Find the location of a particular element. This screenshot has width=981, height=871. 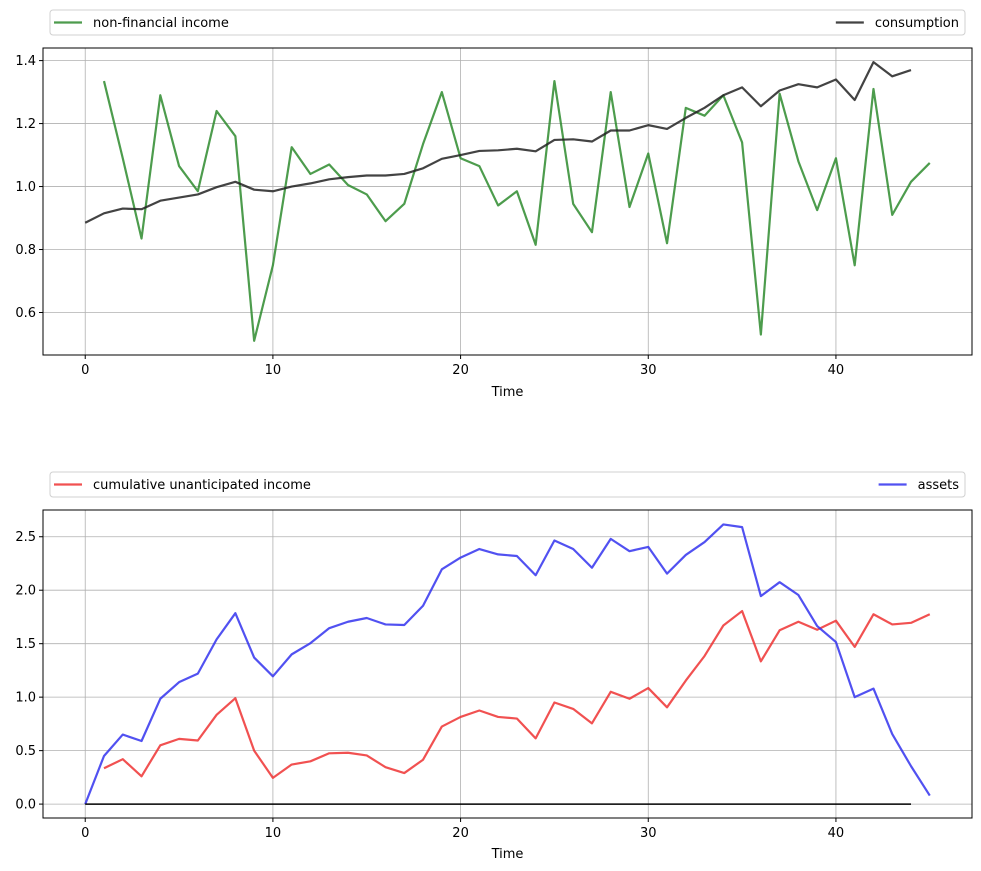

y-tick-label: 0.0 is located at coordinates (25, 805).